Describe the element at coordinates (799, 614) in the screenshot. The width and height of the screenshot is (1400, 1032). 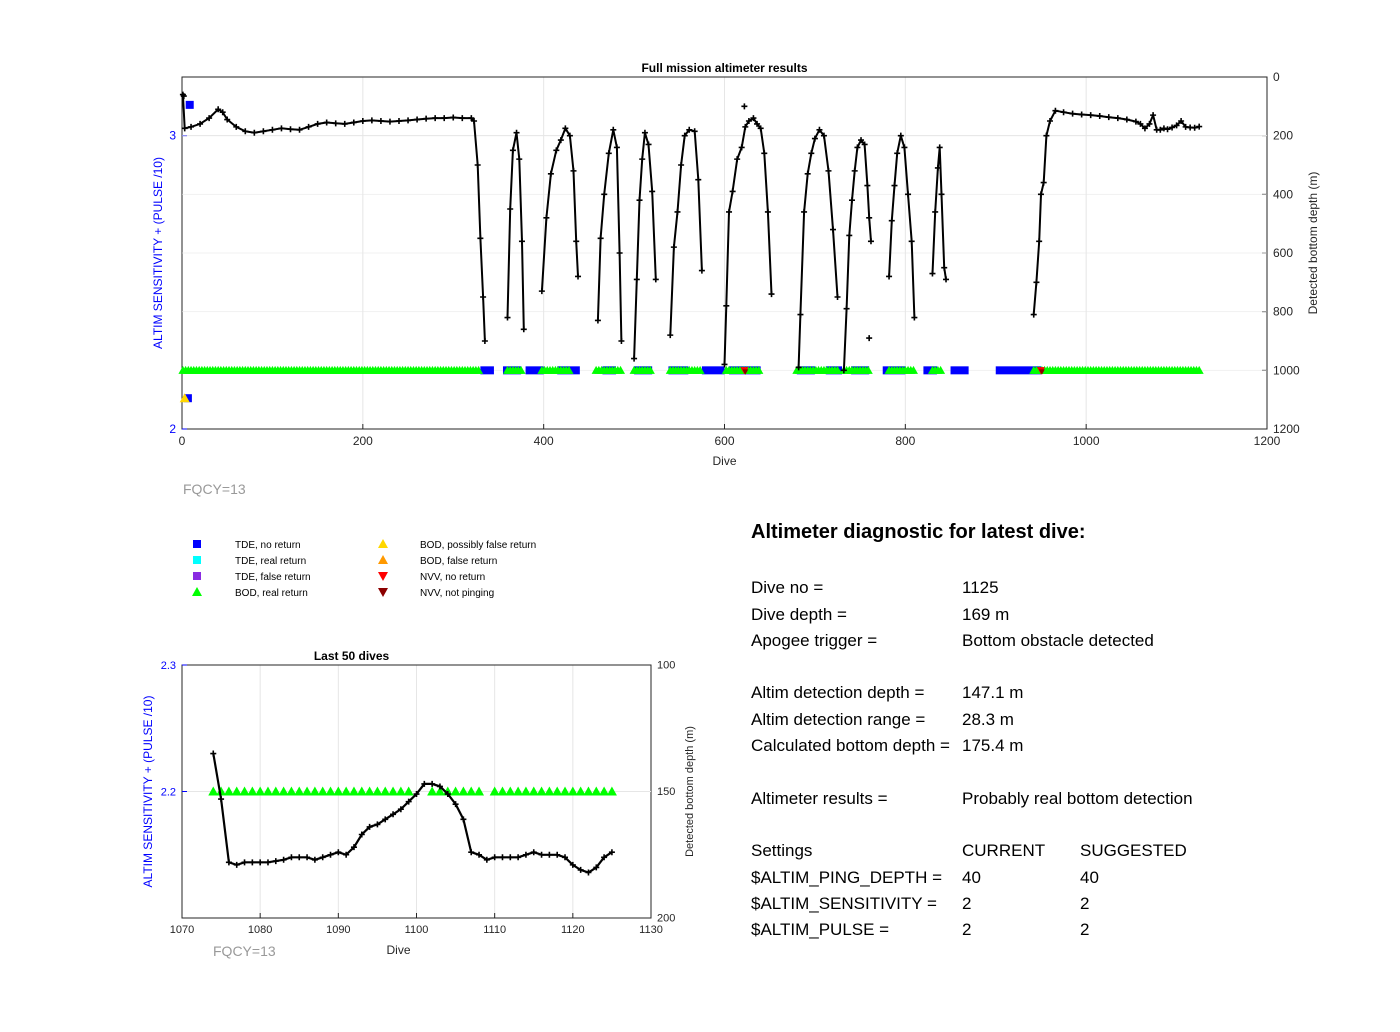
I see `dive-depth-label: Dive depth =` at that location.